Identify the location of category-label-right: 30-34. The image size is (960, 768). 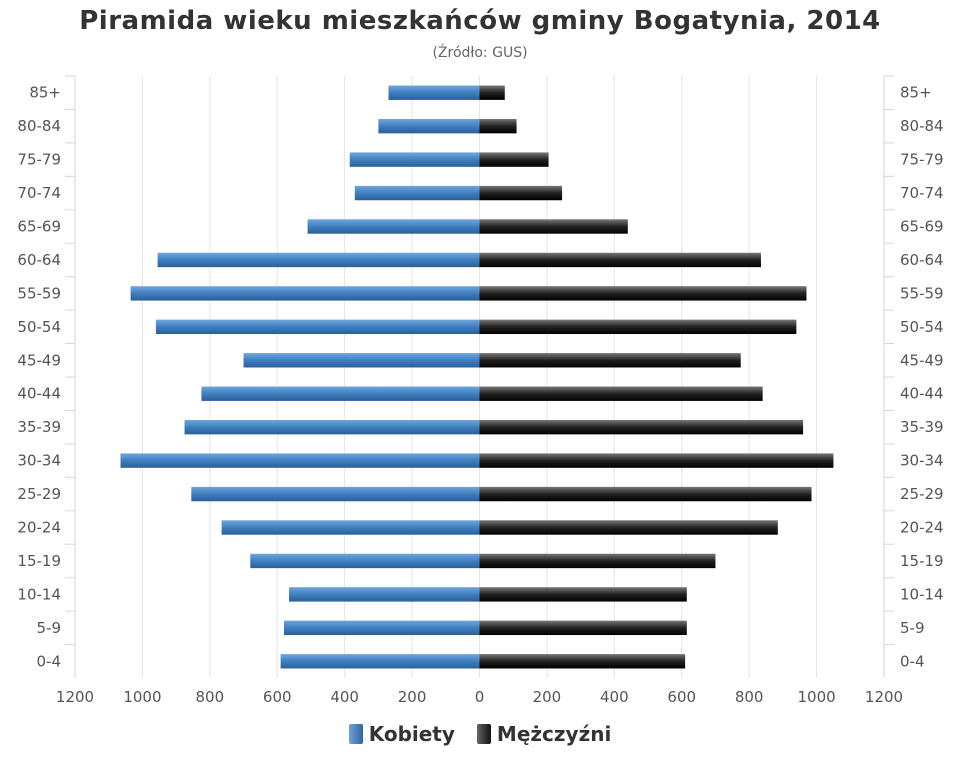
(922, 461).